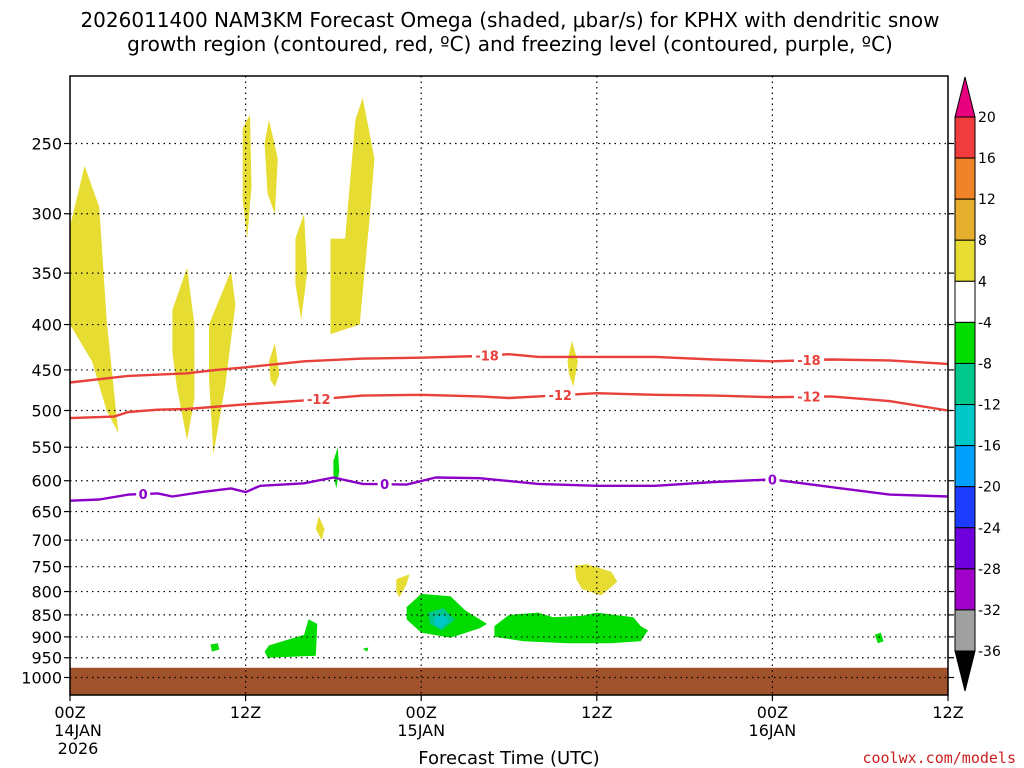 The width and height of the screenshot is (1024, 768). I want to click on y-tick-label: 850, so click(46, 615).